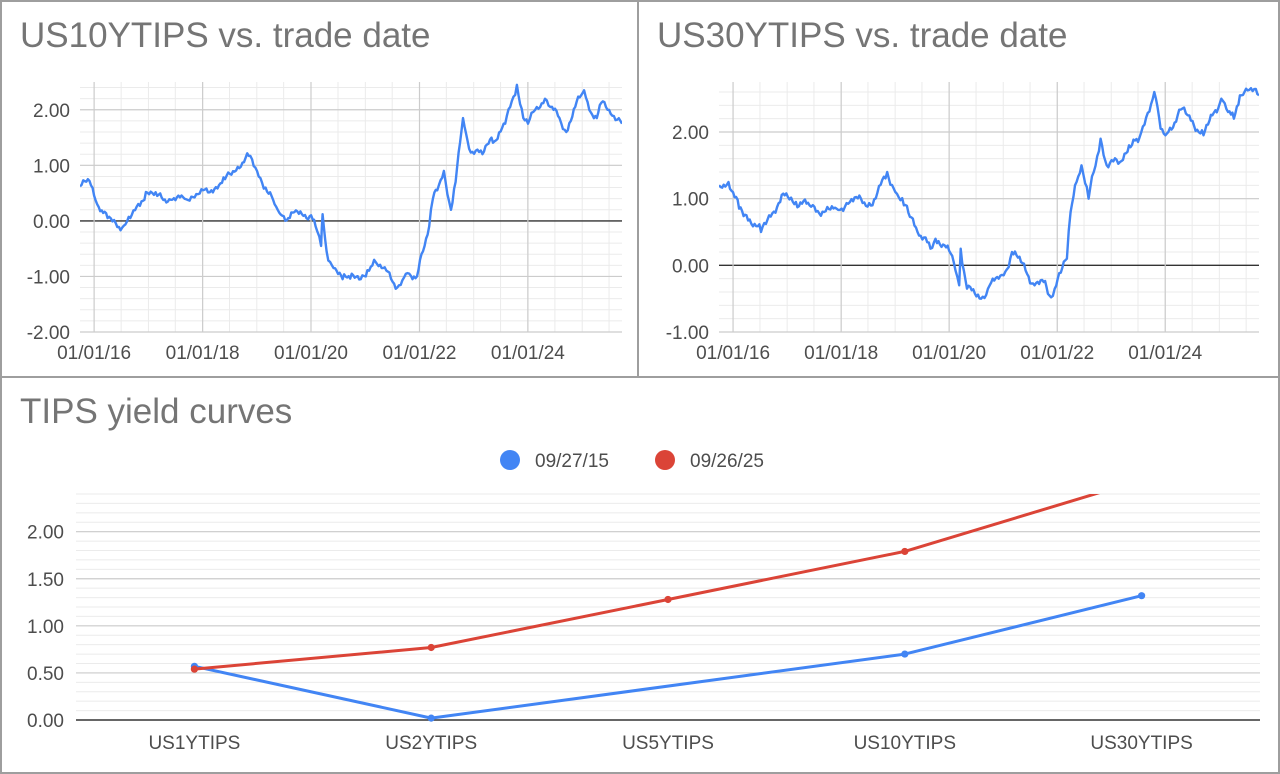 The width and height of the screenshot is (1280, 774). What do you see at coordinates (572, 461) in the screenshot?
I see `legend-label: 09/27/15` at bounding box center [572, 461].